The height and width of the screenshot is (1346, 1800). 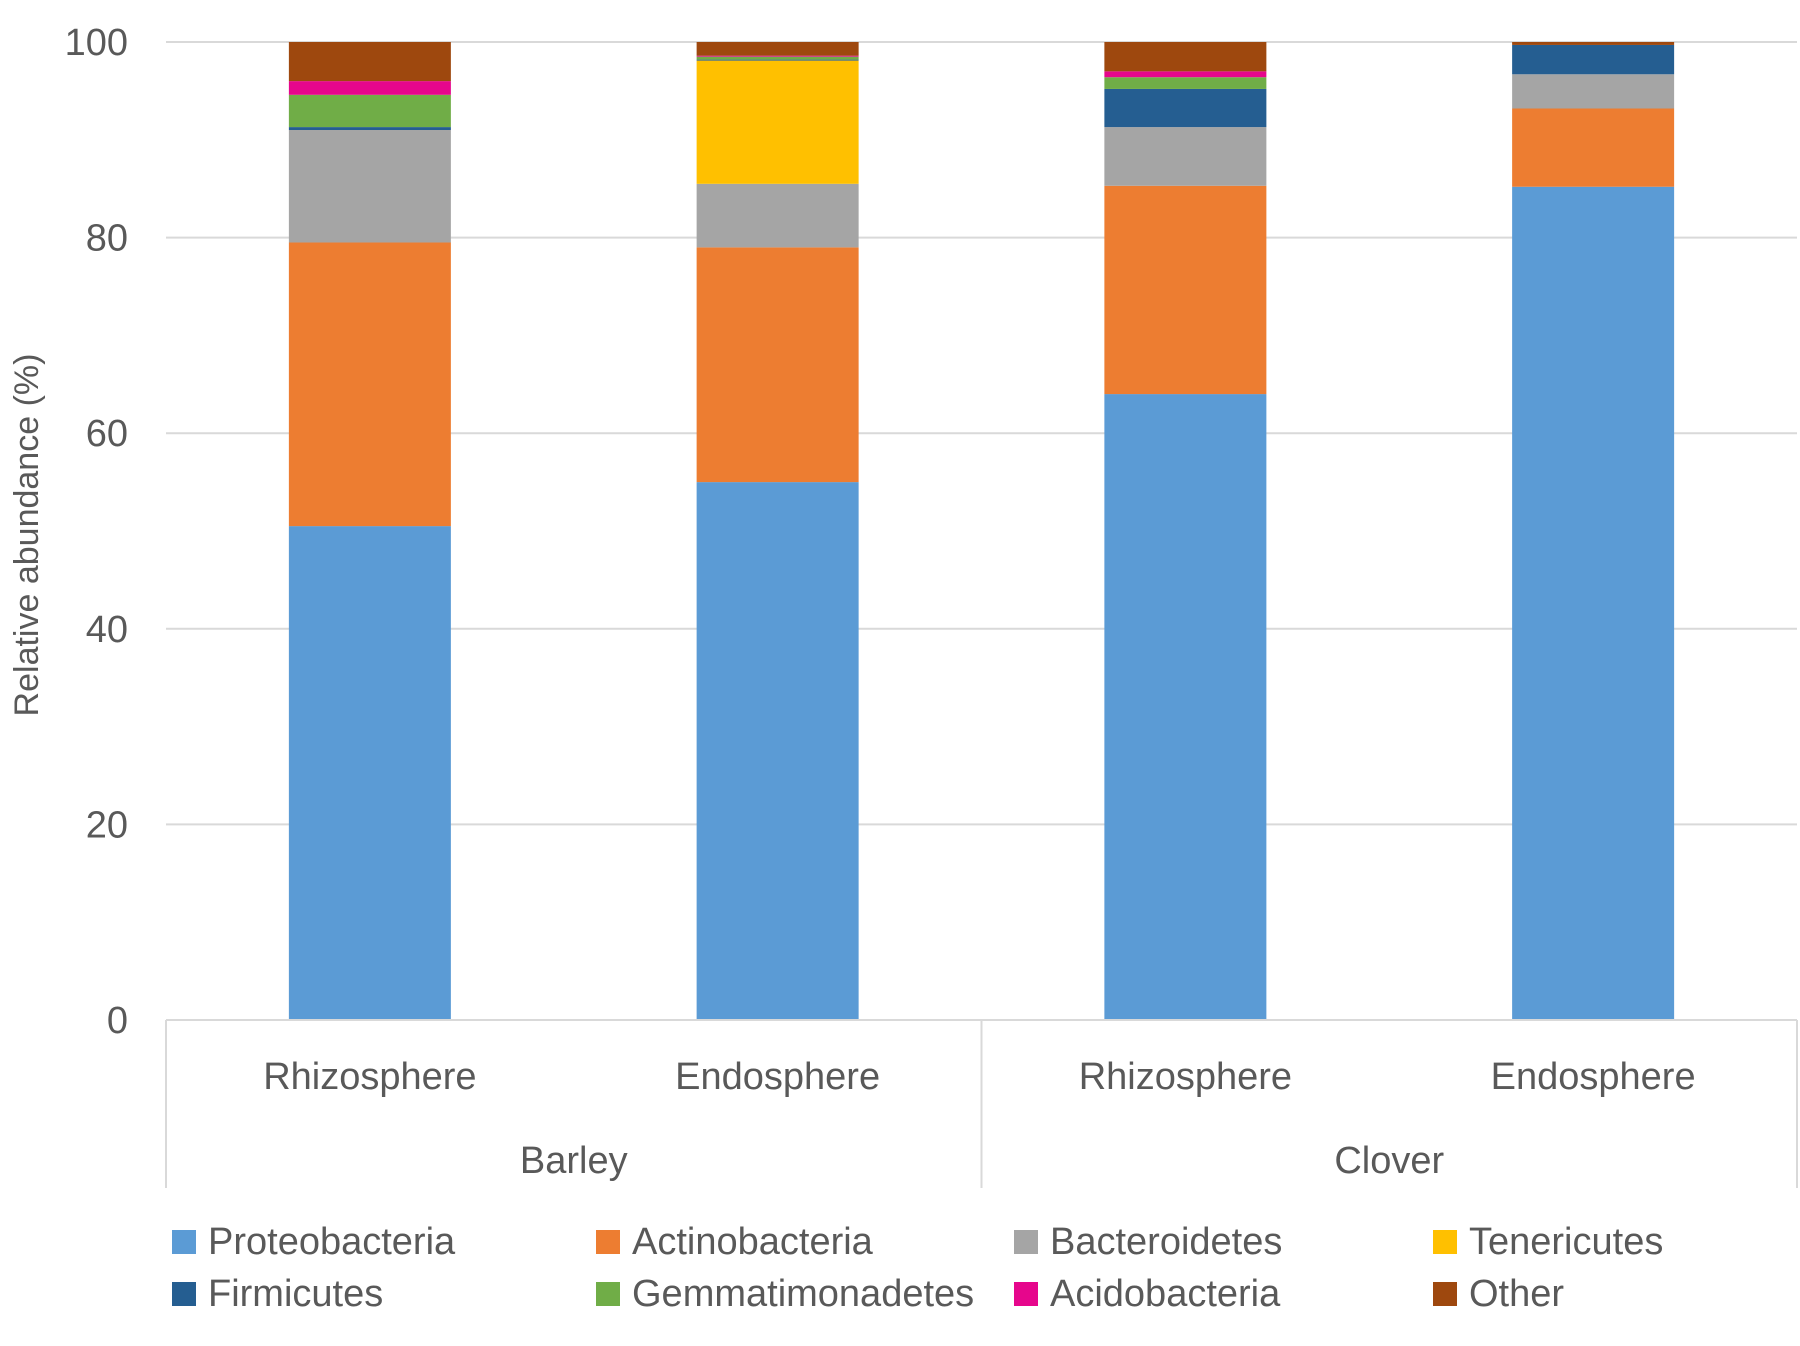 I want to click on y-tick-label: 100, so click(x=96, y=43).